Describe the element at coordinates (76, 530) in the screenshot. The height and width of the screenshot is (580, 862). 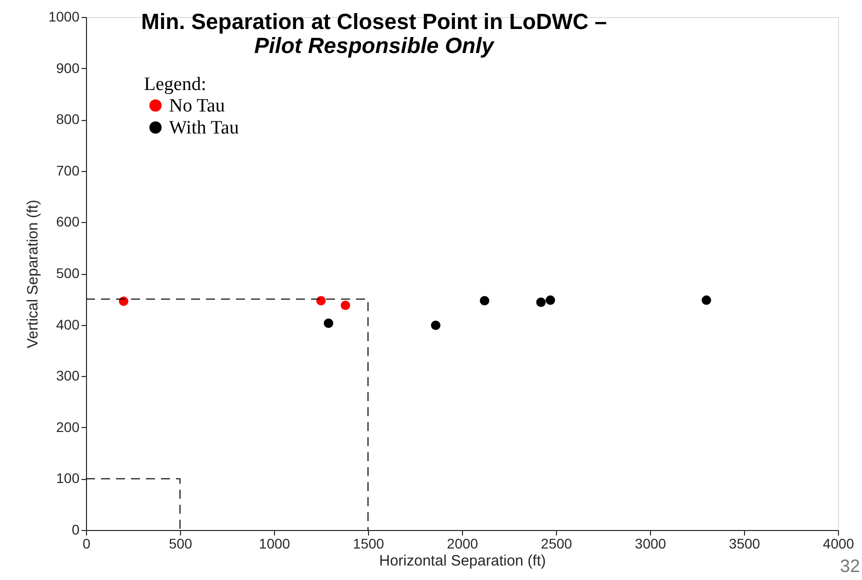
I see `y-tick-label: 0` at that location.